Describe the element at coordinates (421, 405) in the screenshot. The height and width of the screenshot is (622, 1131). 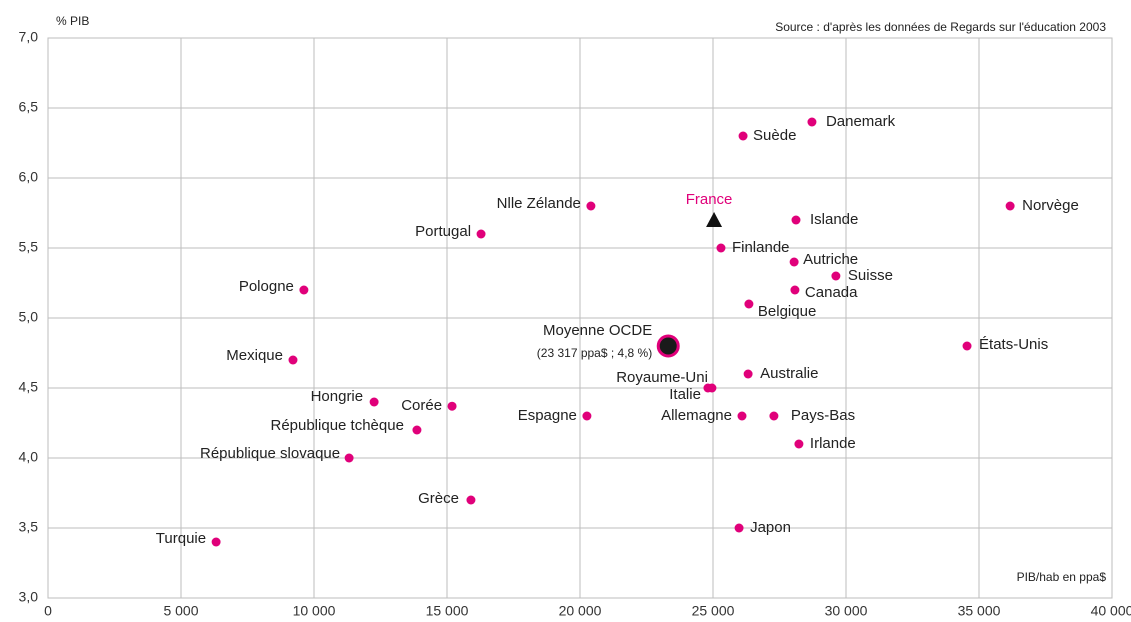
I see `point-label: Corée` at that location.